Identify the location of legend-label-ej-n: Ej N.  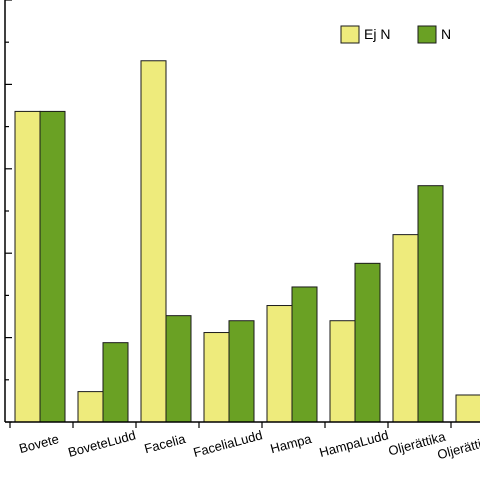
(377, 34).